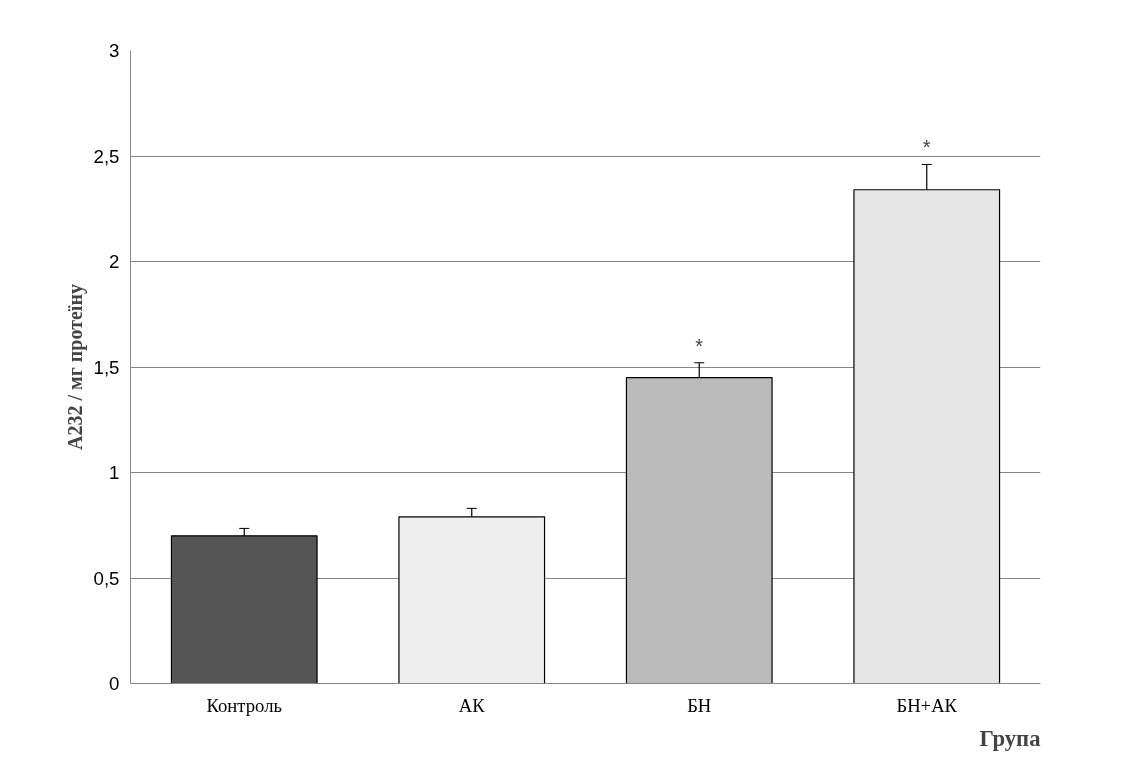 Image resolution: width=1138 pixels, height=765 pixels. I want to click on x-tick-label: БН, so click(699, 705).